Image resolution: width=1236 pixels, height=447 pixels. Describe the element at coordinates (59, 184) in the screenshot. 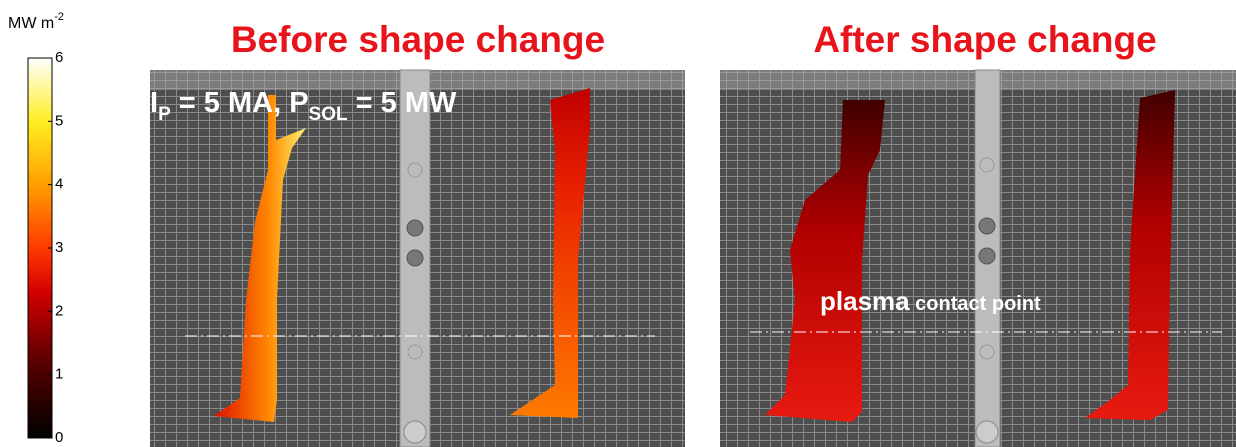

I see `colorbar-tick-label: 4` at that location.